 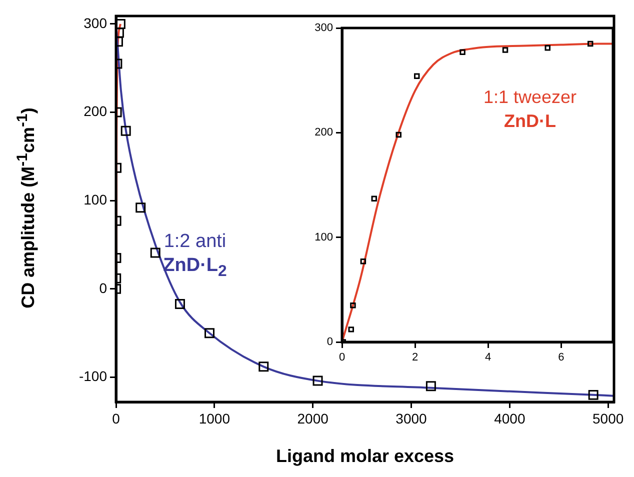 I want to click on x-tick-label: 2, so click(x=415, y=358).